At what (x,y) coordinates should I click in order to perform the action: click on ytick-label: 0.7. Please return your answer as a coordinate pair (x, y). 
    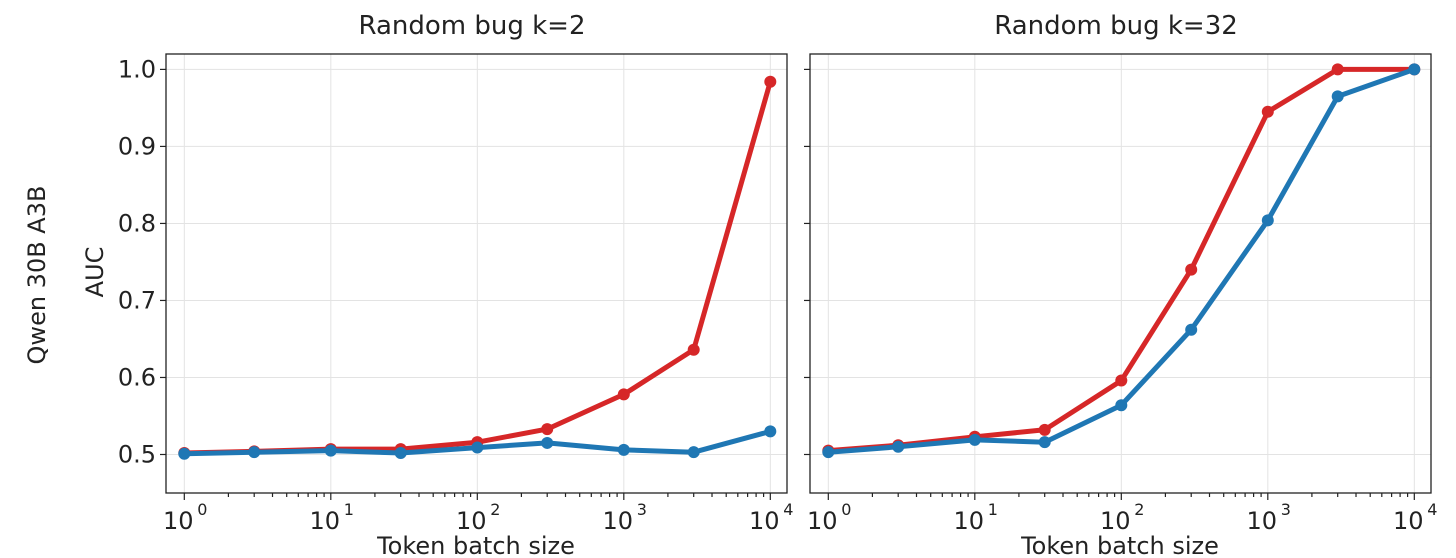
    Looking at the image, I should click on (137, 300).